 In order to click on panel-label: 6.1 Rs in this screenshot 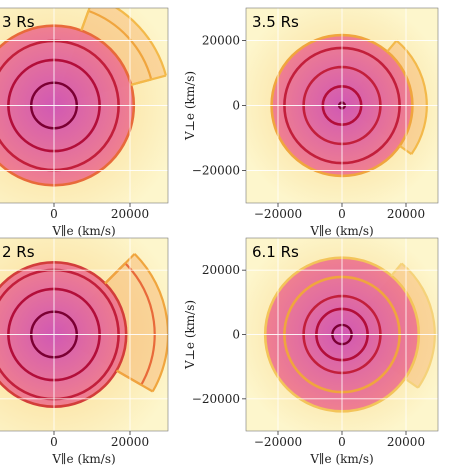, I will do `click(275, 252)`.